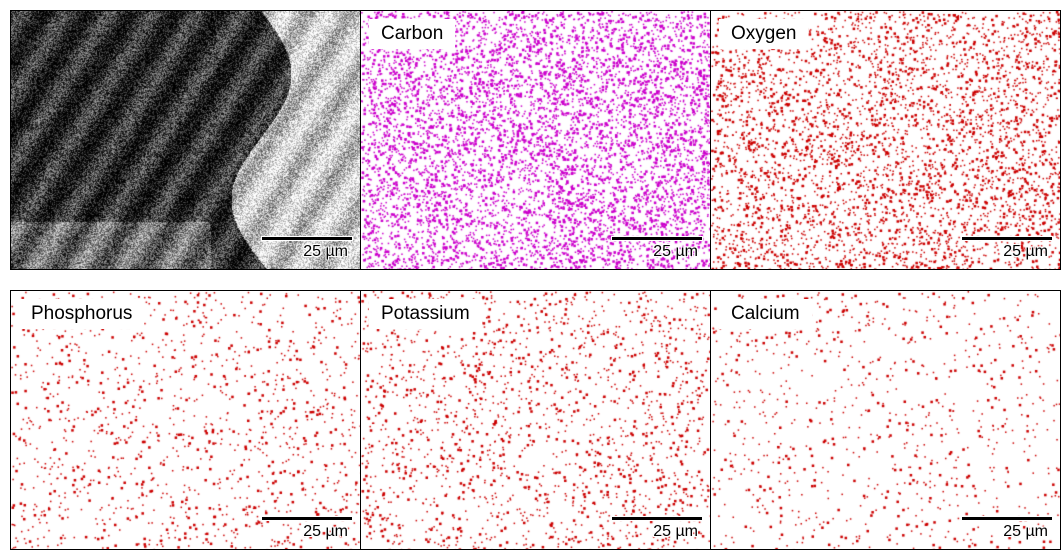  I want to click on panel-label-oxygen: Oxygen, so click(764, 34).